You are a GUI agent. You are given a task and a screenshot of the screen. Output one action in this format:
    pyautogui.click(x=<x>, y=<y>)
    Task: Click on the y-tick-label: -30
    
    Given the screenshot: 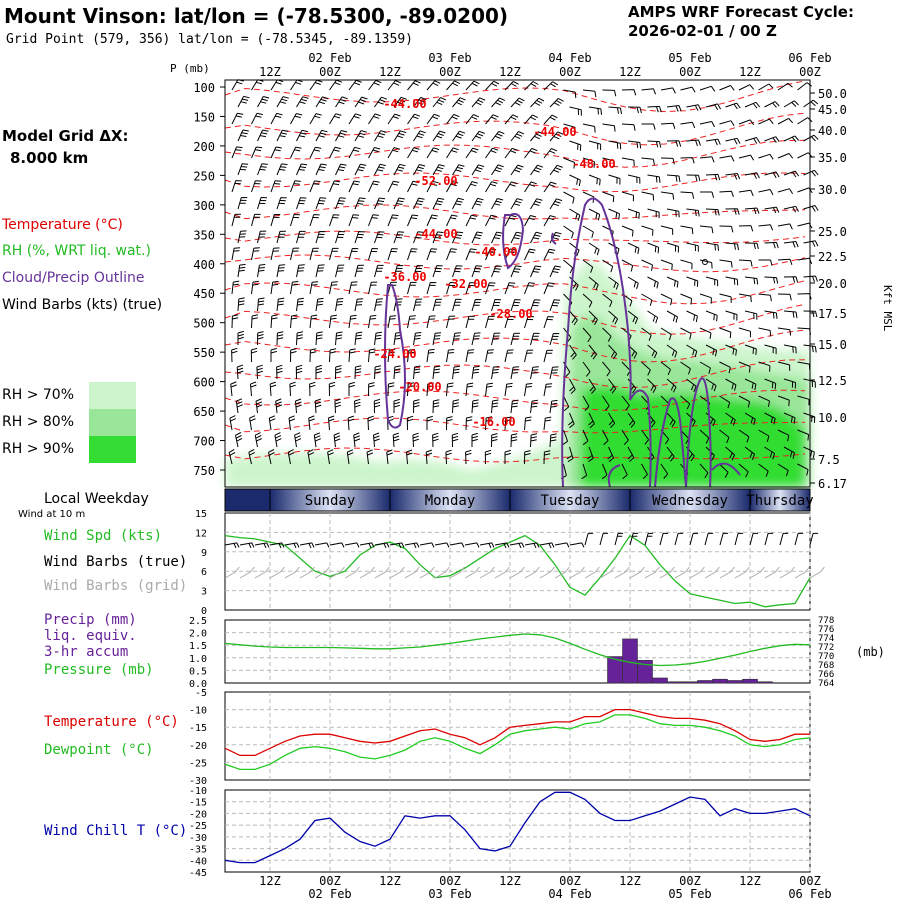 What is the action you would take?
    pyautogui.click(x=198, y=781)
    